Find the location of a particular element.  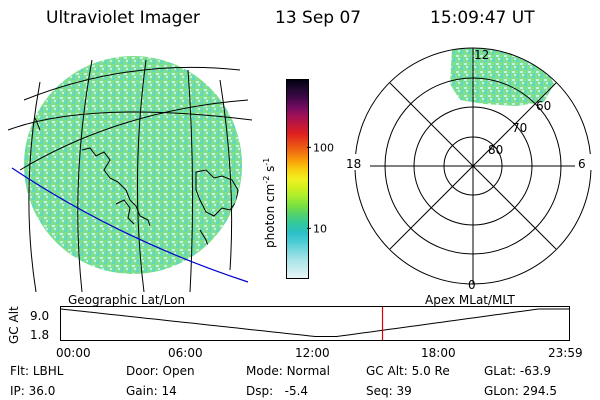

orbit-track is located at coordinates (130, 225).